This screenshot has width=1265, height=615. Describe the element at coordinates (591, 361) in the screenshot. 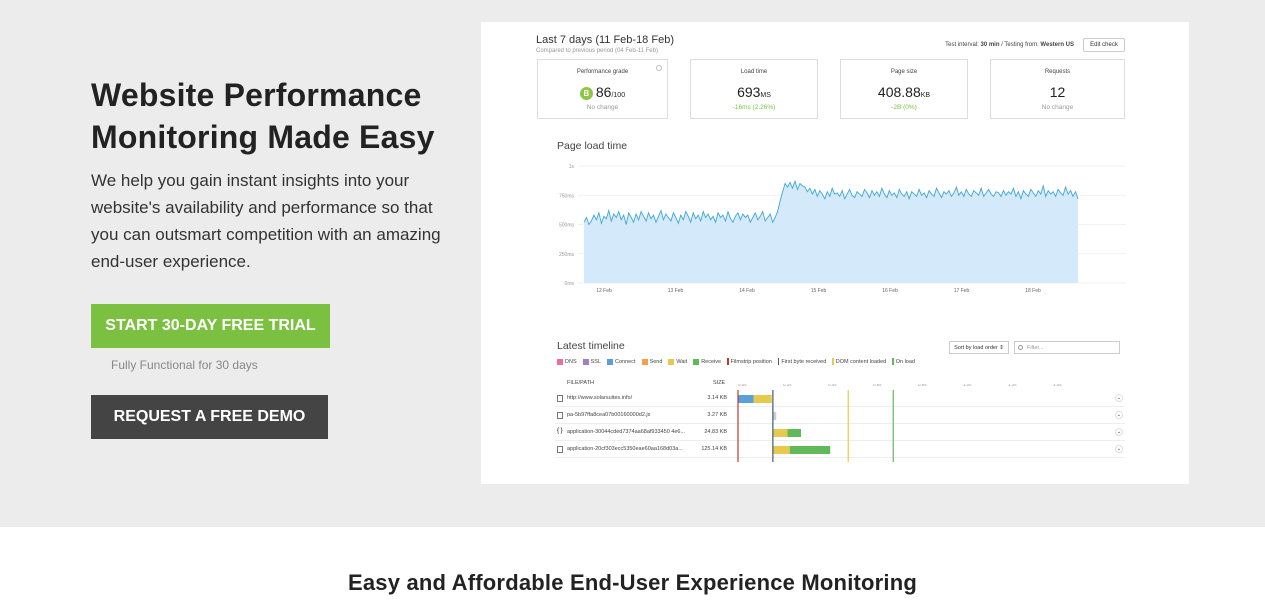

I see `legend-item: SSL` at that location.